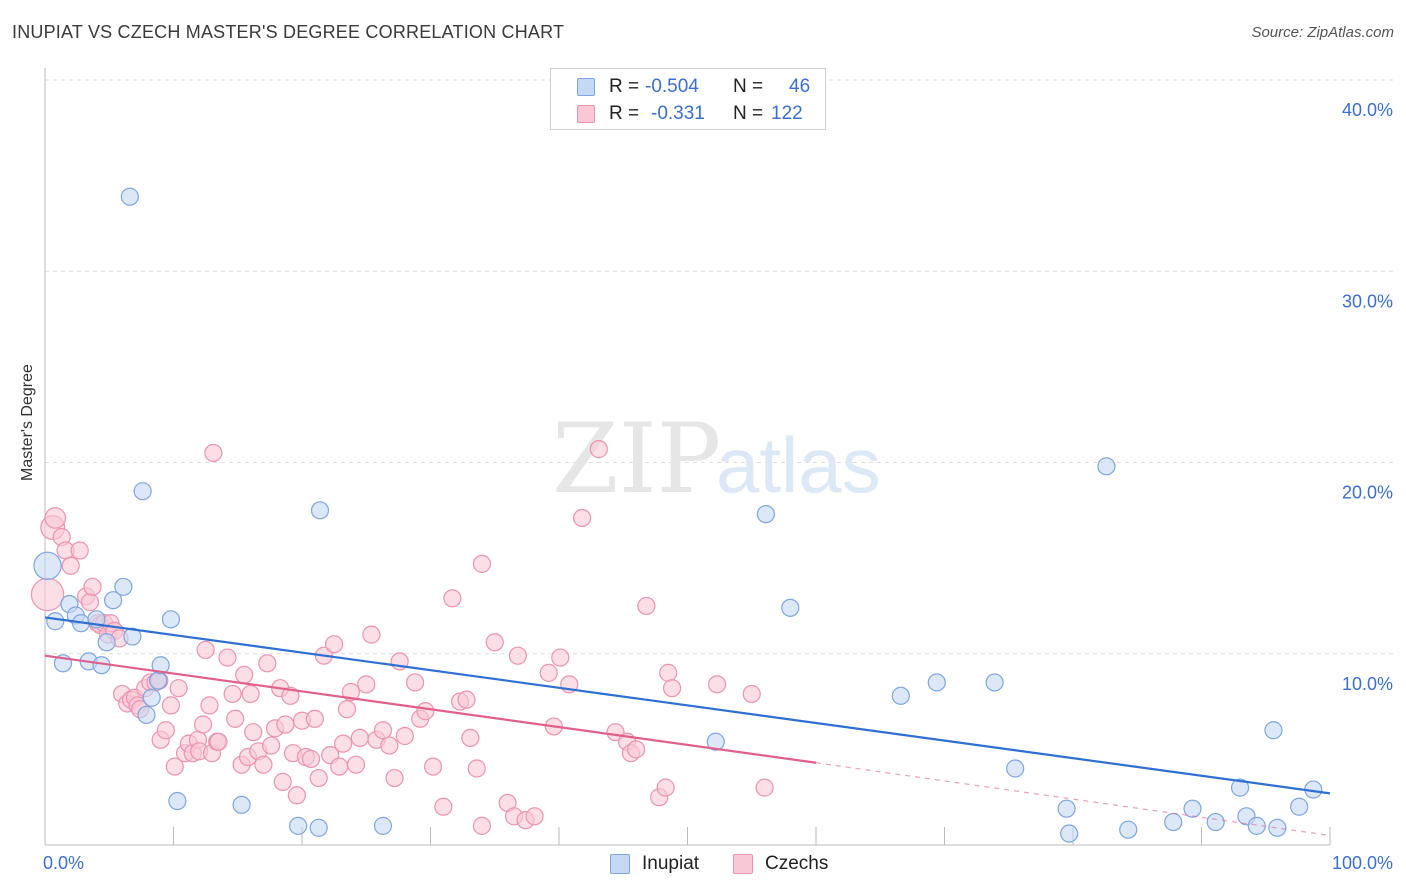  I want to click on legend-label: Czechs, so click(797, 863).